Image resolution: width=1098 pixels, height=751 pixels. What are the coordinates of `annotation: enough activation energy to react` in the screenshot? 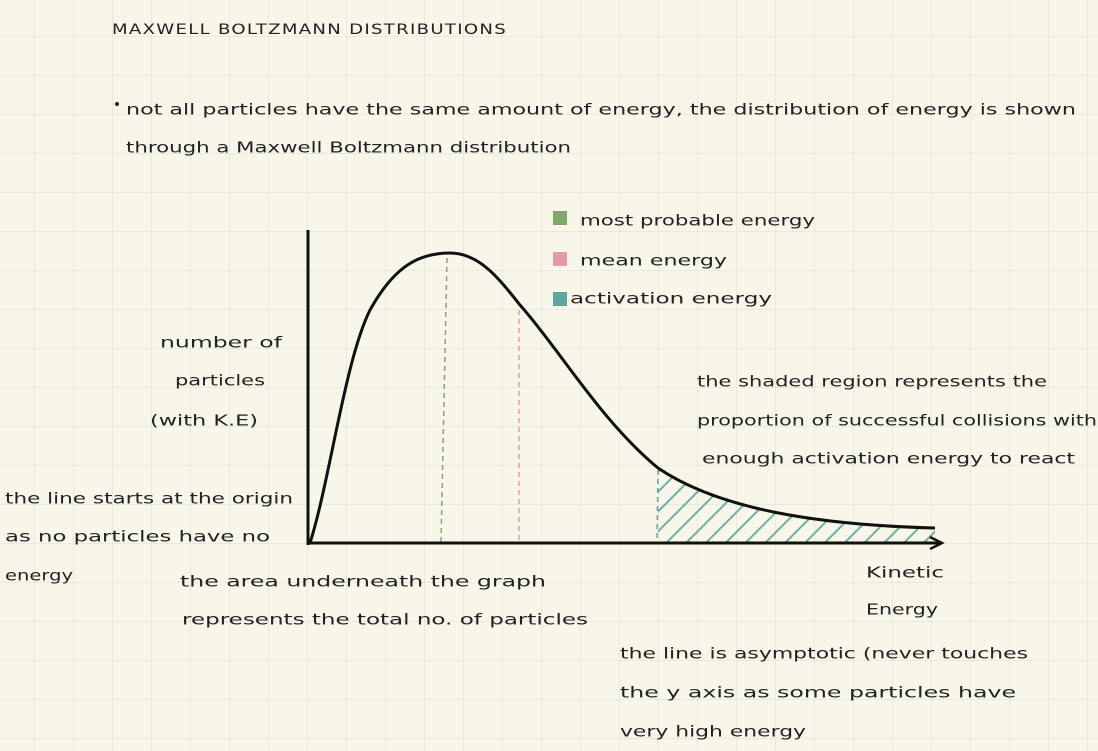 It's located at (888, 459).